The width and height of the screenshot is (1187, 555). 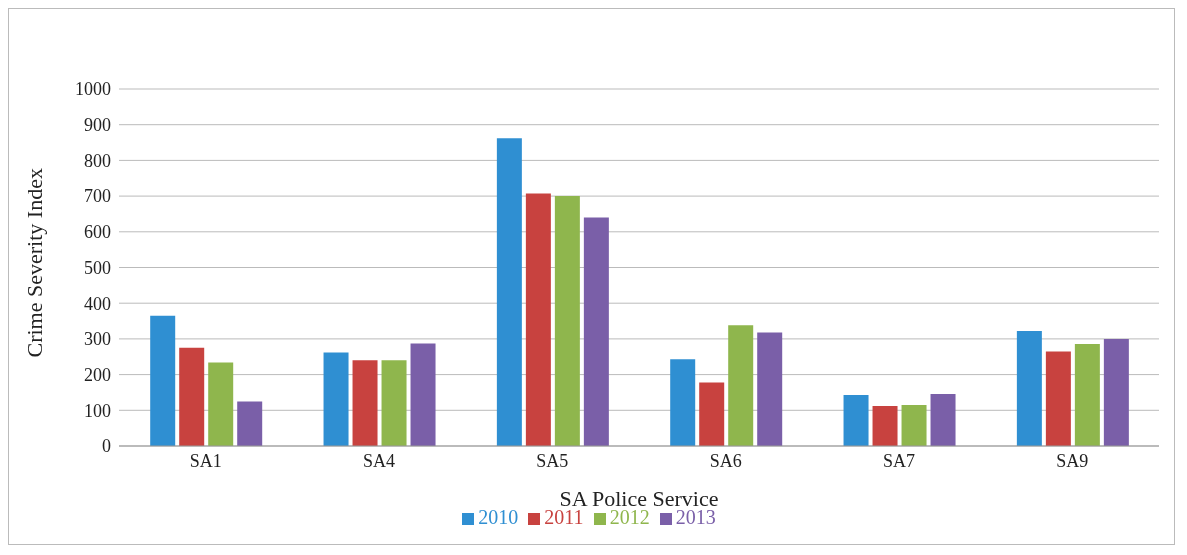 I want to click on x-tick-label: SA9, so click(x=1072, y=460).